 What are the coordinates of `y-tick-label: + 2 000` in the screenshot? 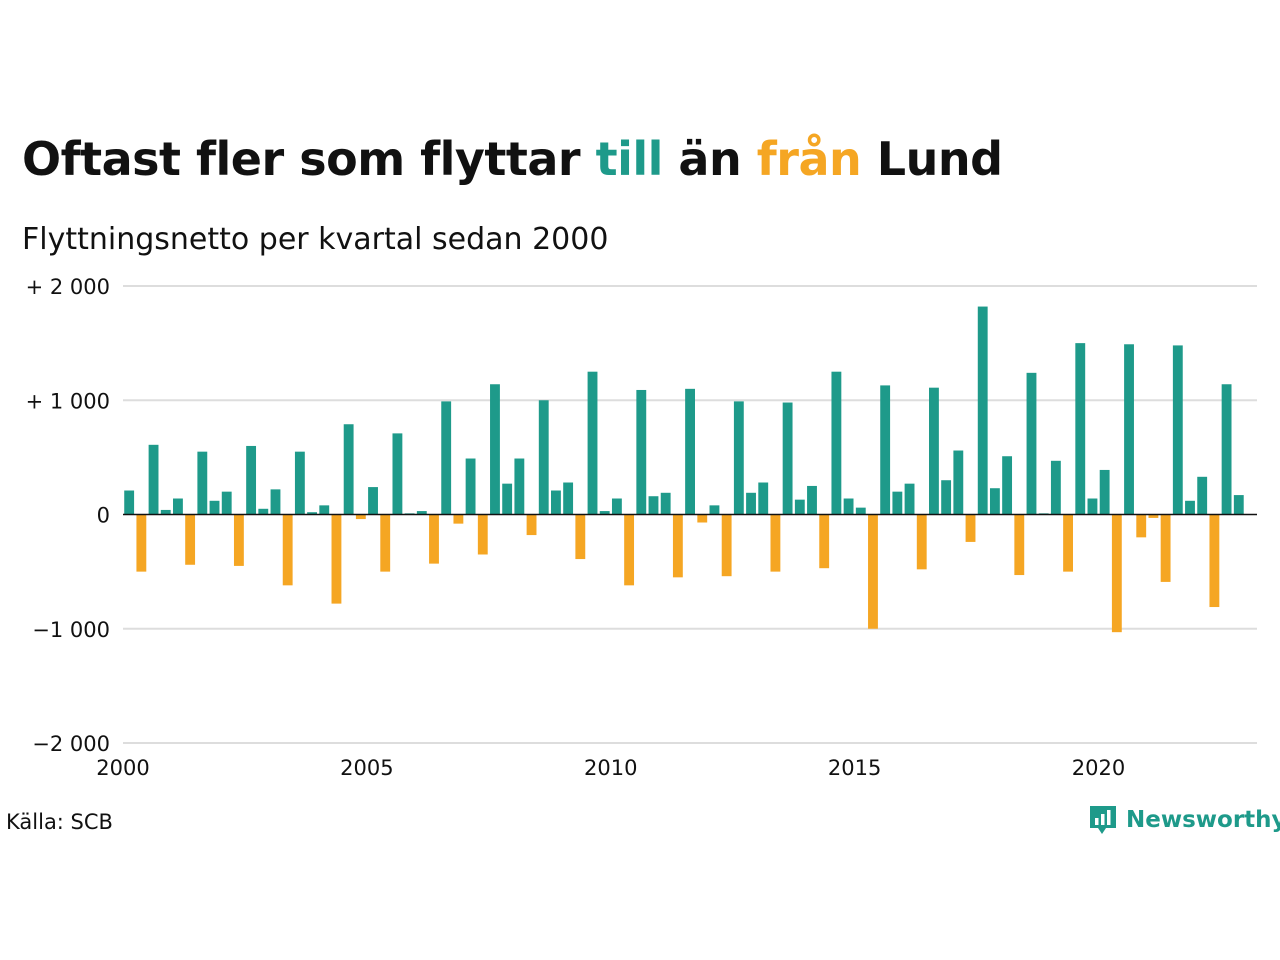 It's located at (68, 287).